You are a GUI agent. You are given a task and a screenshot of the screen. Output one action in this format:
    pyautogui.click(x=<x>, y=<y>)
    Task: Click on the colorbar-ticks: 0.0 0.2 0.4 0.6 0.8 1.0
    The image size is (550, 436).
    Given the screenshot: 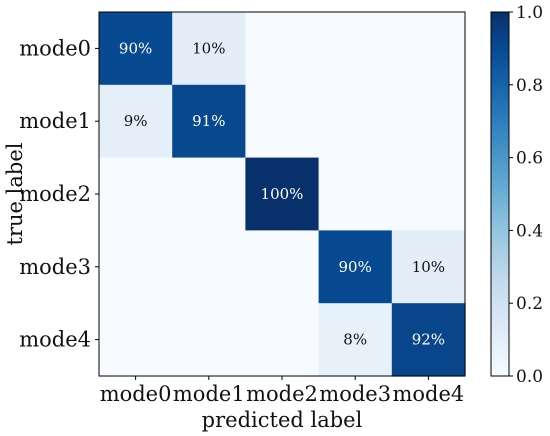 What is the action you would take?
    pyautogui.click(x=526, y=195)
    